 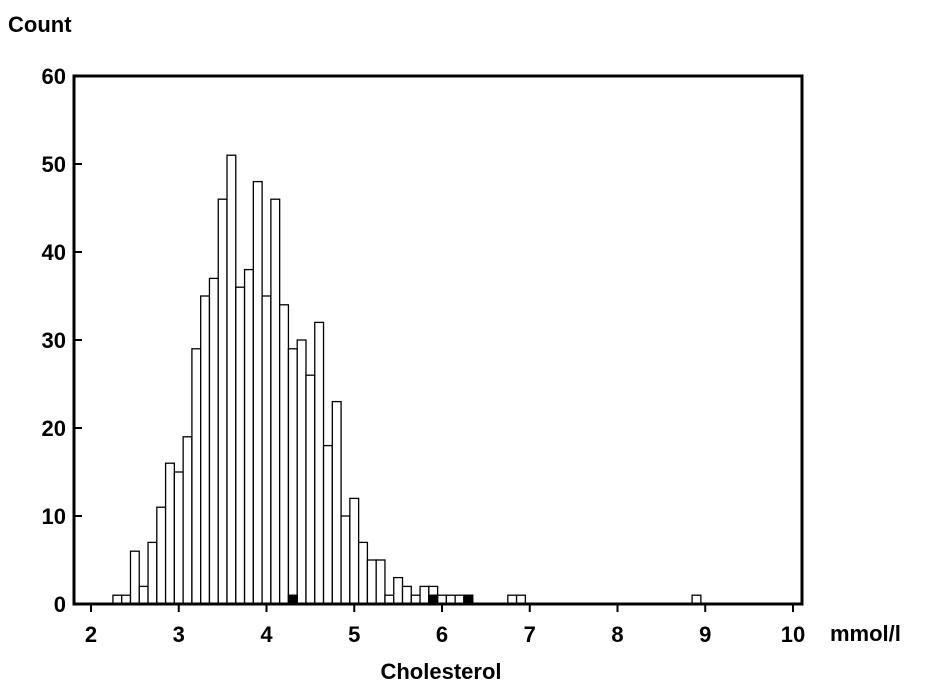 What do you see at coordinates (530, 634) in the screenshot?
I see `x-tick-label: 7` at bounding box center [530, 634].